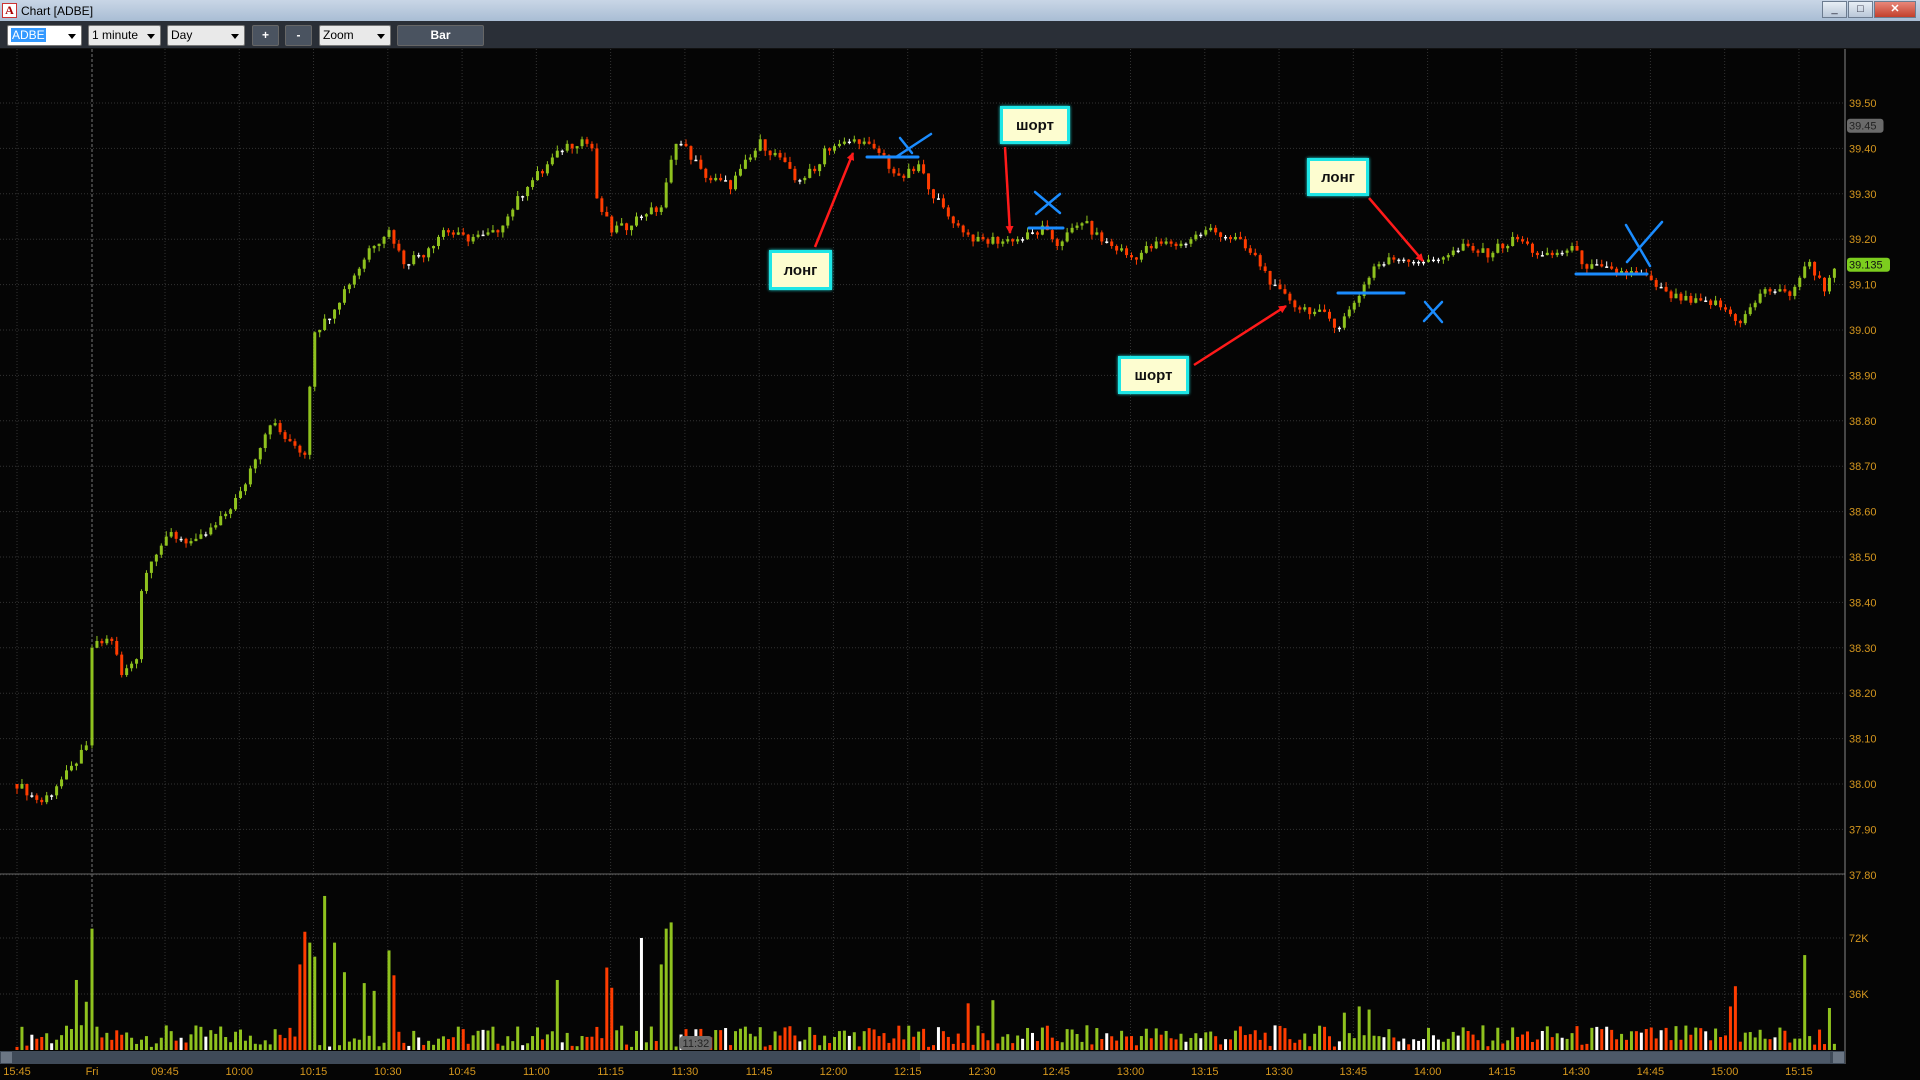 The width and height of the screenshot is (1920, 1080). I want to click on range-select: Day, so click(206, 35).